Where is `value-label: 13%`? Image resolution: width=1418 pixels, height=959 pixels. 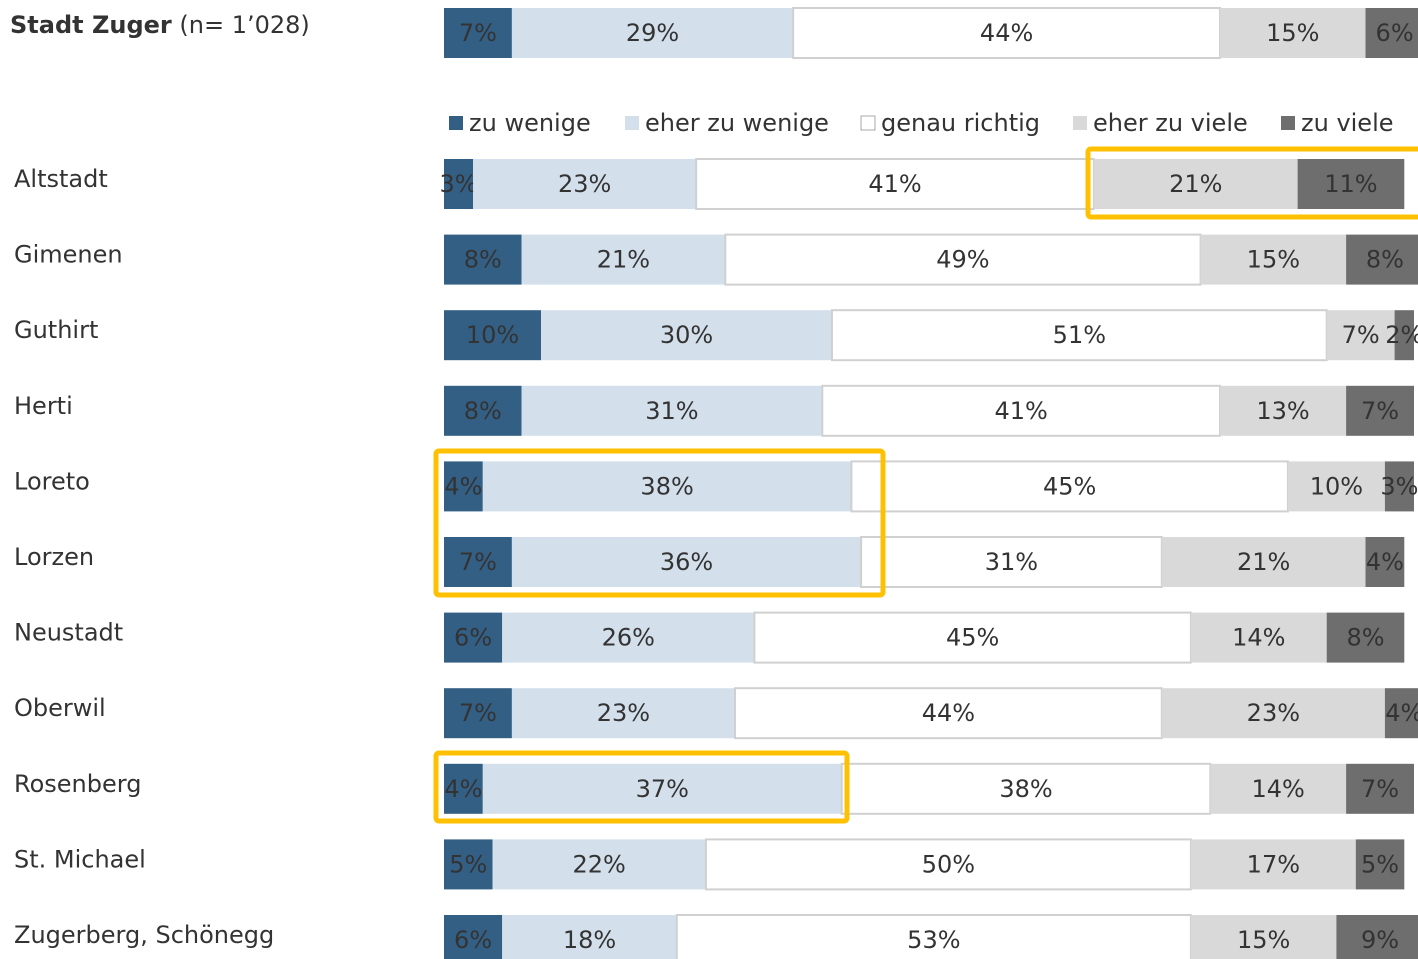 value-label: 13% is located at coordinates (1282, 411).